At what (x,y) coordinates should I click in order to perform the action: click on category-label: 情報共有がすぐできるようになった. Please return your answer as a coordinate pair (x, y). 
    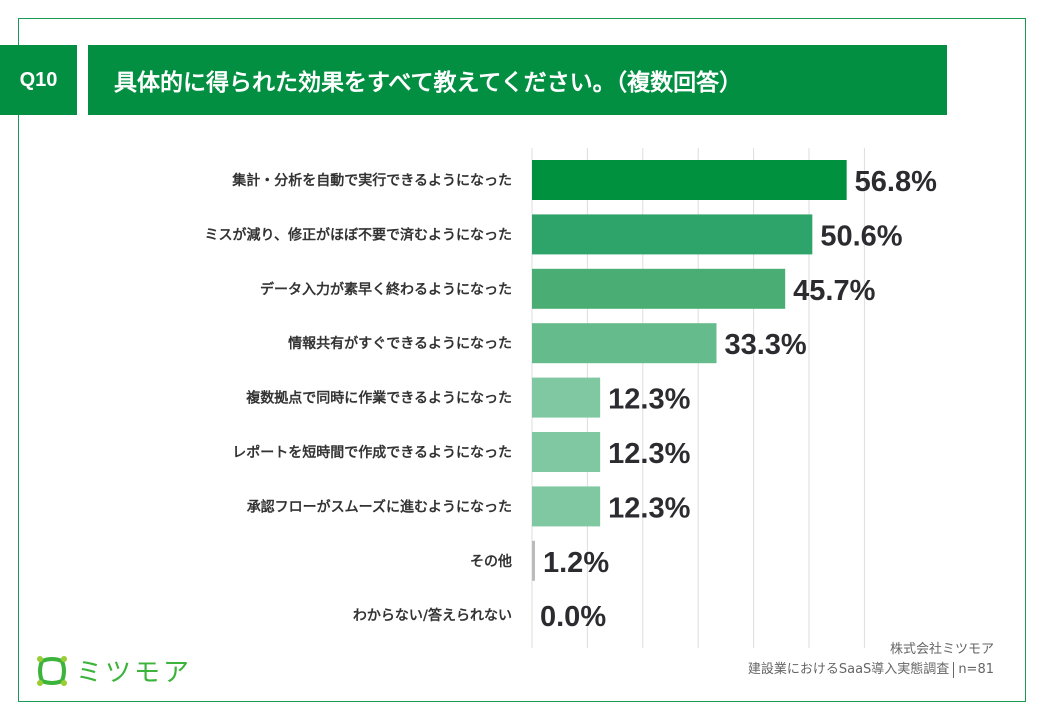
    Looking at the image, I should click on (400, 343).